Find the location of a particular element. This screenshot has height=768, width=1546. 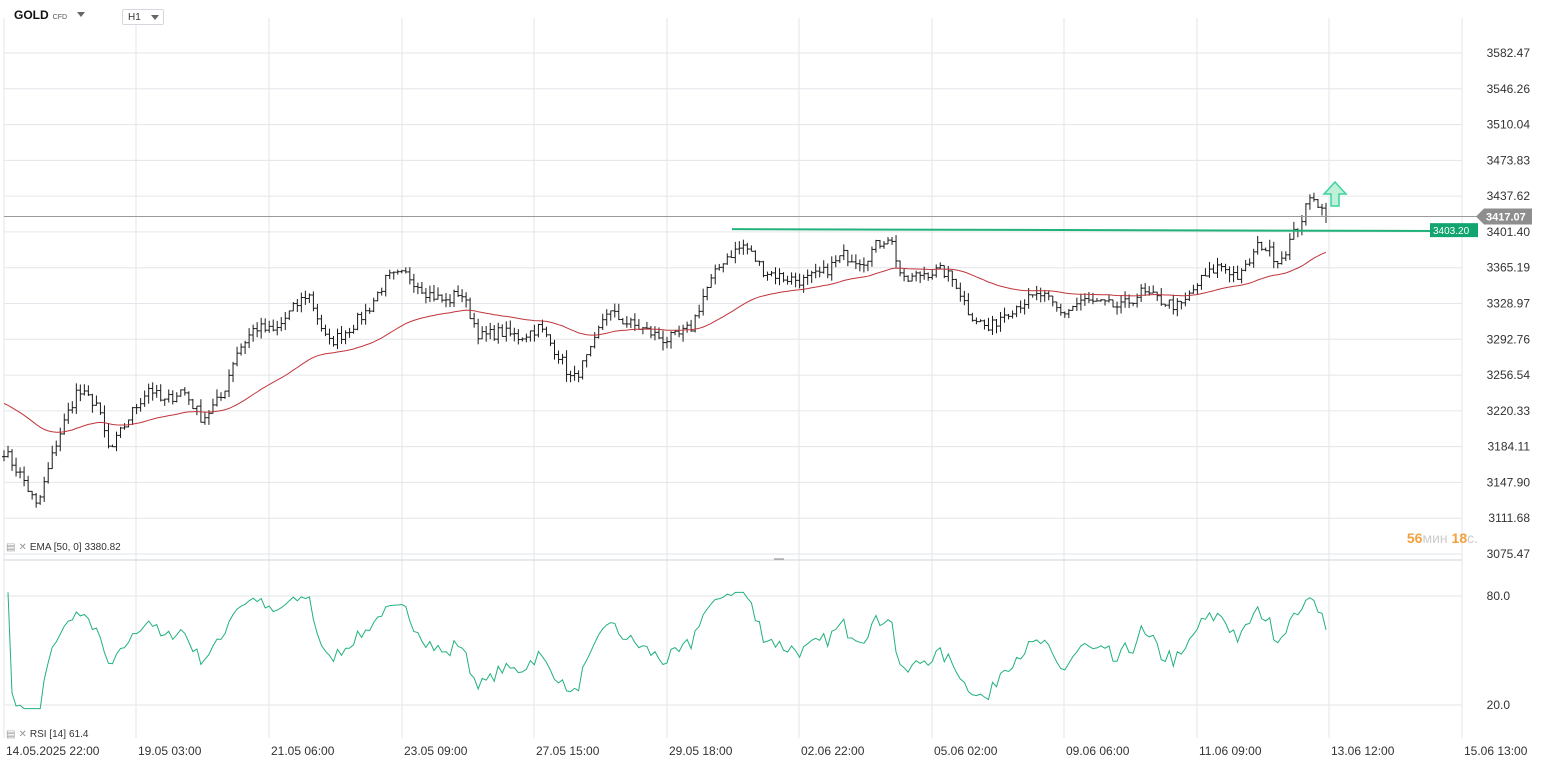

price-tick-label: 3256.54 is located at coordinates (1509, 375).